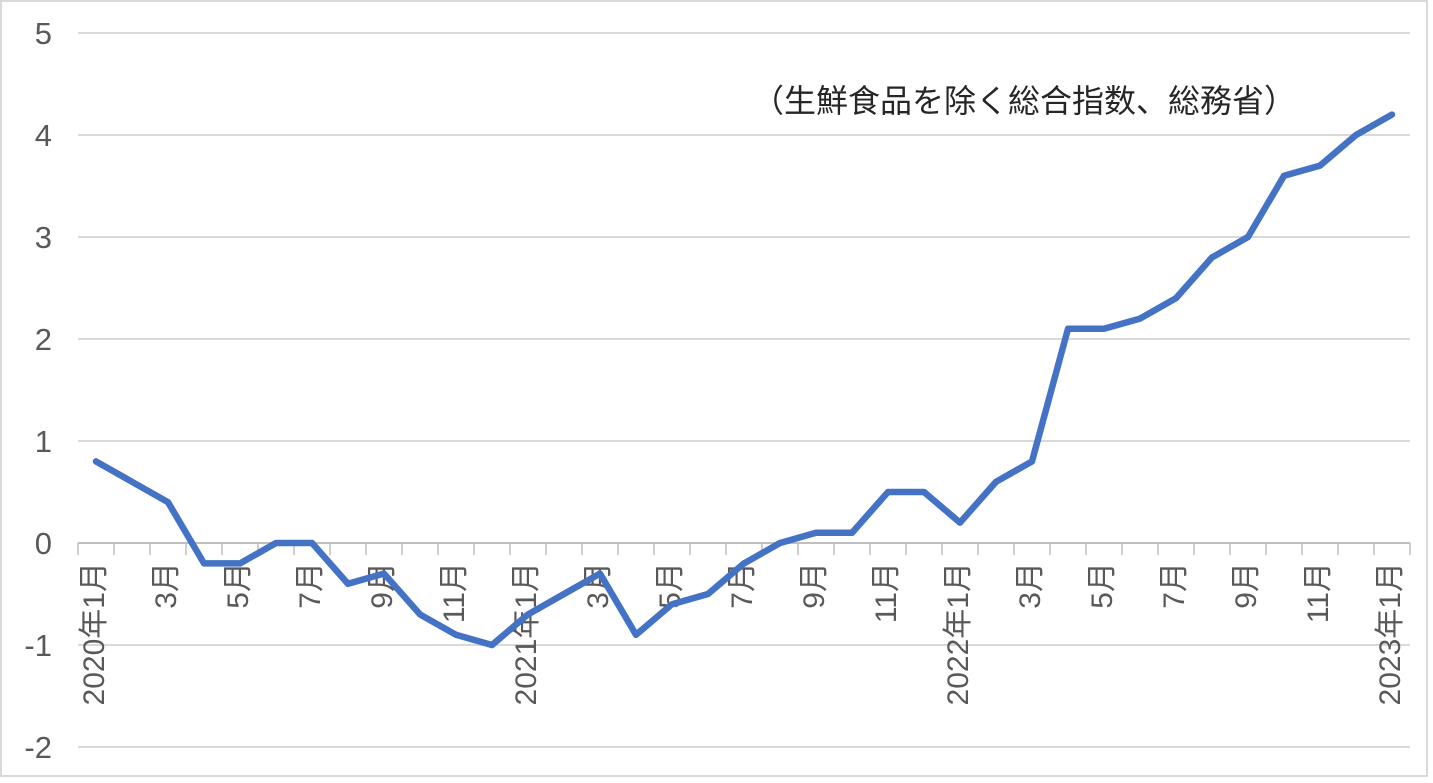  Describe the element at coordinates (526, 633) in the screenshot. I see `x-axis-label: 2021年1月` at that location.